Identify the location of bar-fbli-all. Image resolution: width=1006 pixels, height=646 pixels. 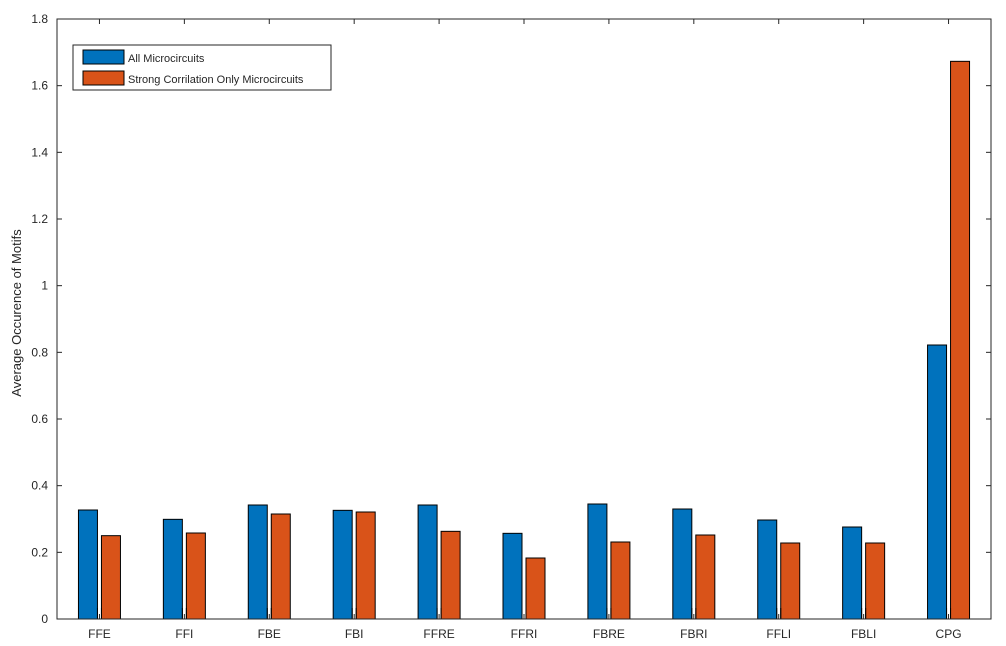
(852, 573).